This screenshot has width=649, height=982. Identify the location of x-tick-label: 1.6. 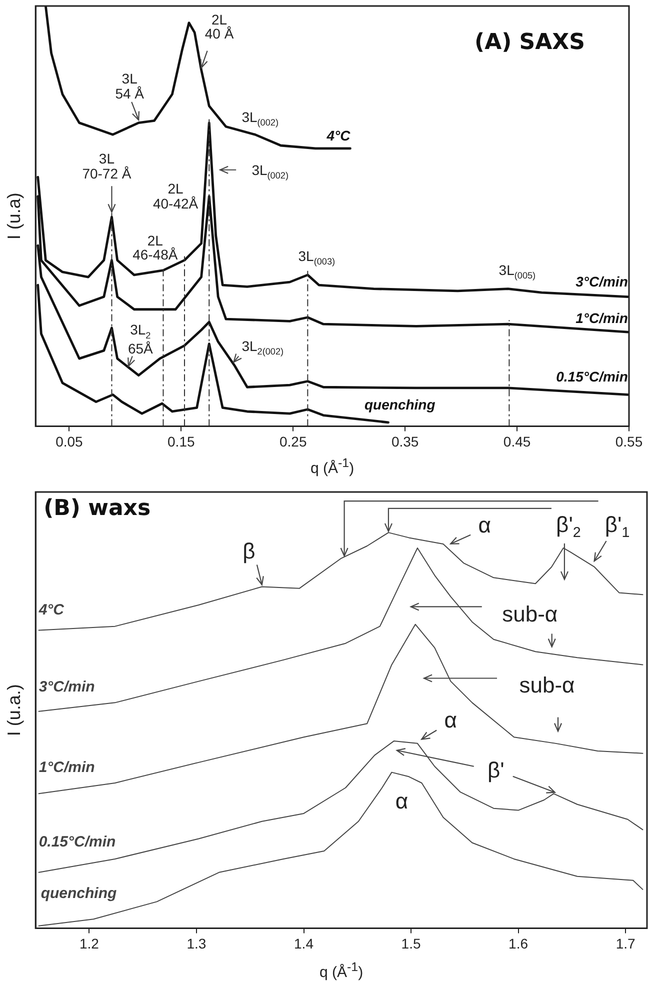
(518, 943).